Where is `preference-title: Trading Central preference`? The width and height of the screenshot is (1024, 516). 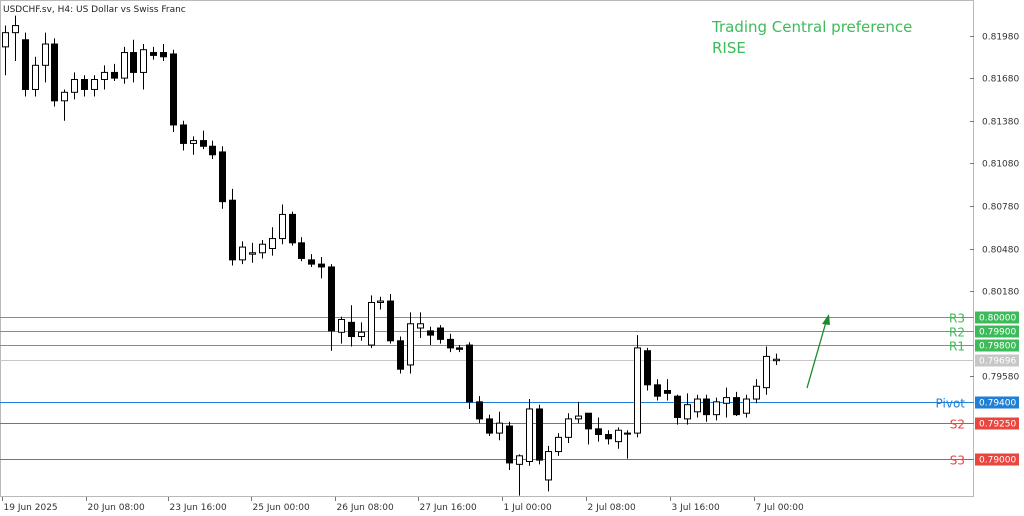
preference-title: Trading Central preference is located at coordinates (811, 27).